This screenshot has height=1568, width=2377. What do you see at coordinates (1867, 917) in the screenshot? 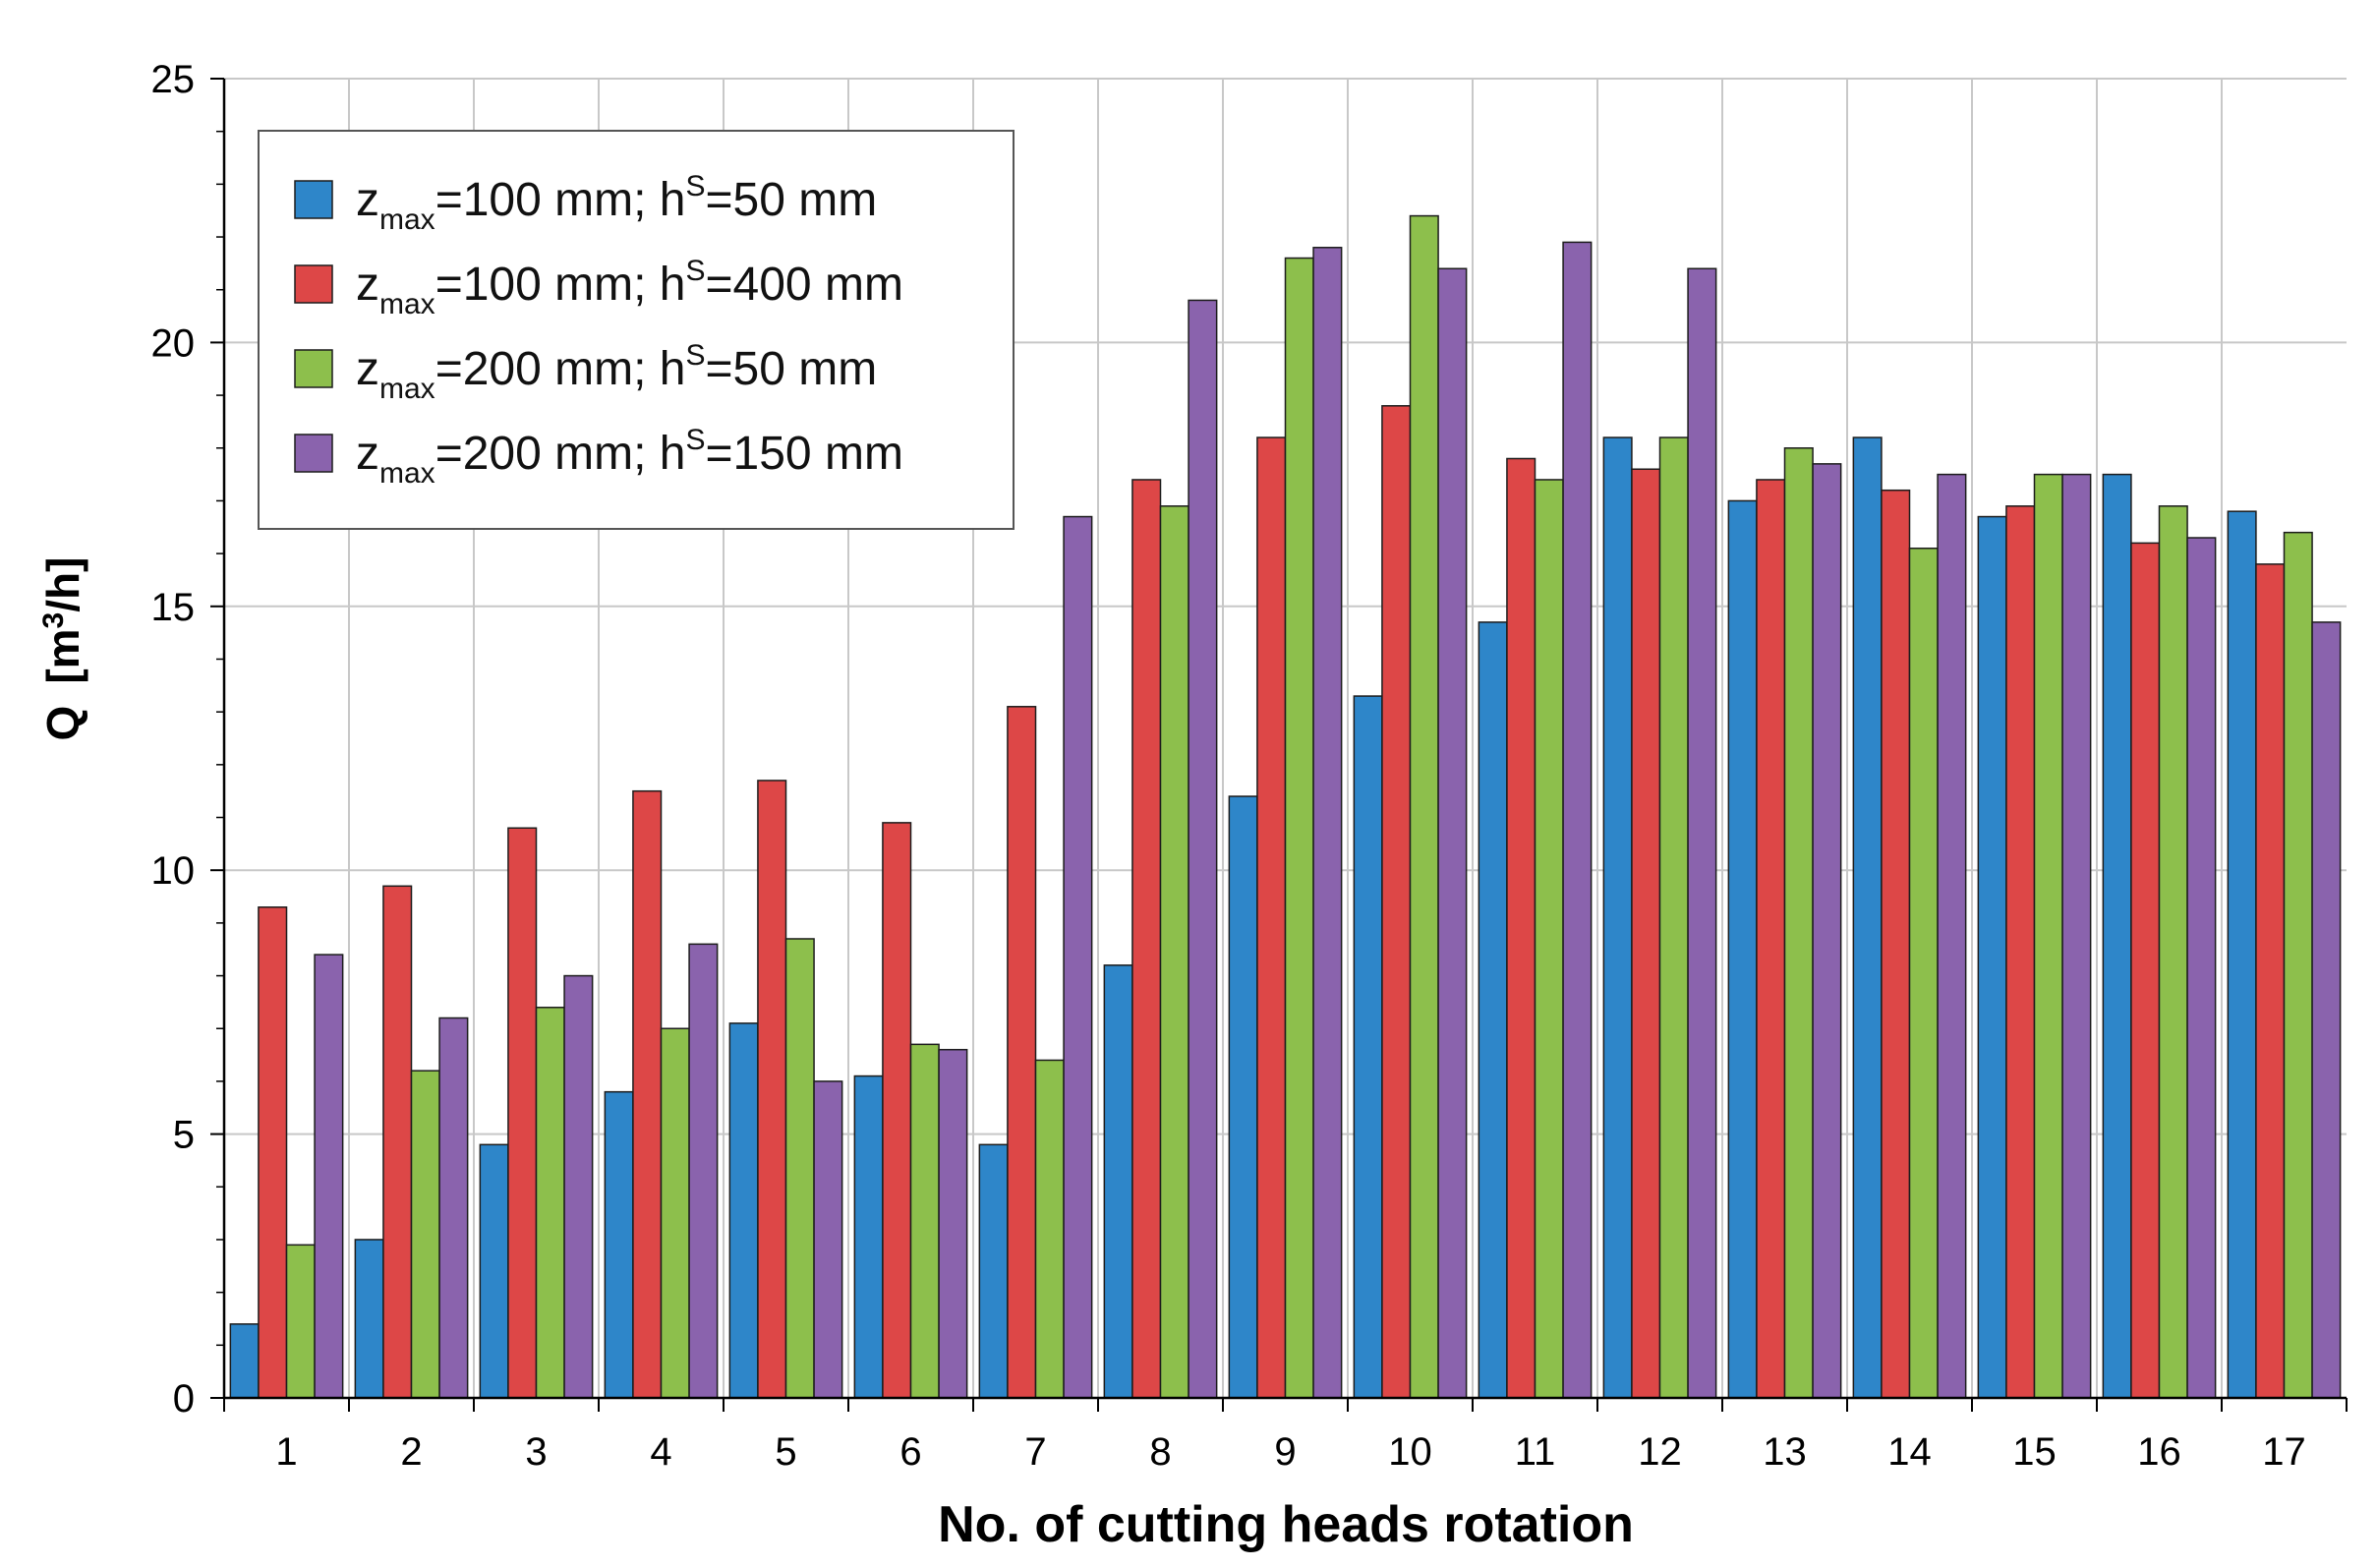
I see `bar-series-1-cat-14: zmax=100 mm; hS=50 mm — 14: 18.2` at bounding box center [1867, 917].